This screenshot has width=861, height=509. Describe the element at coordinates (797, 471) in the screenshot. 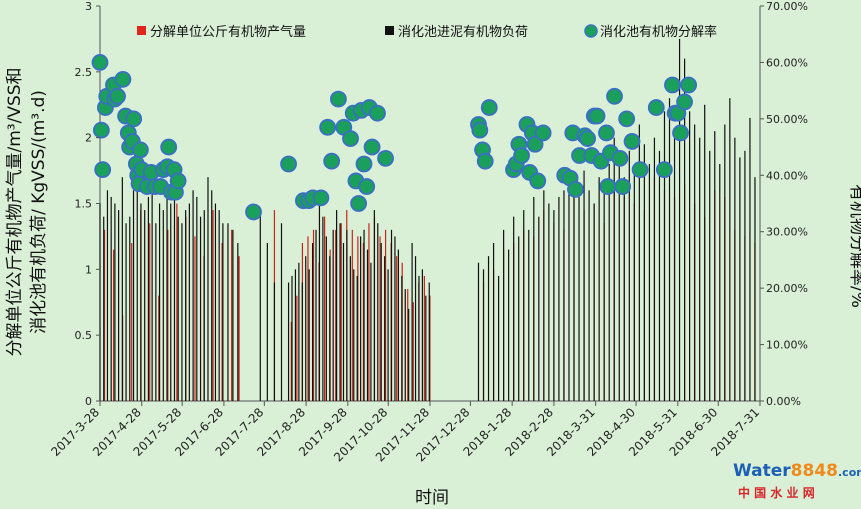

I see `watermark-brand: Water8848.com` at that location.